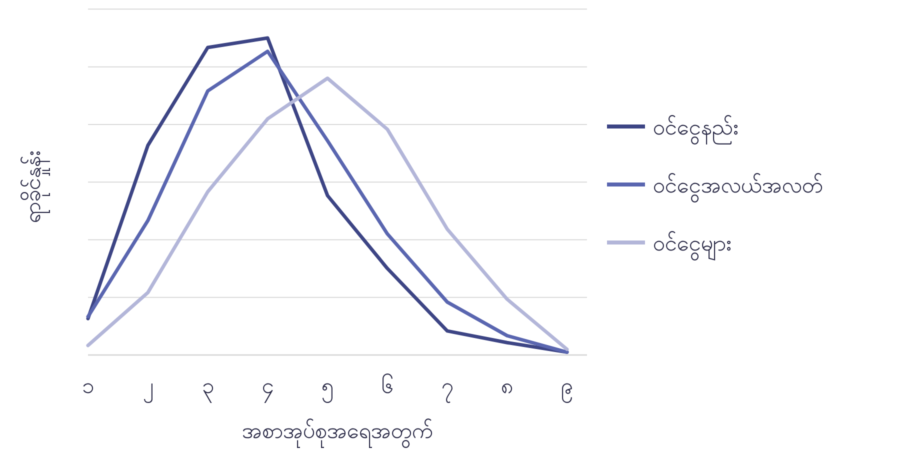 The height and width of the screenshot is (458, 915). I want to click on legend-label: ဝင်ငွေအလယ်အလတ်, so click(738, 188).